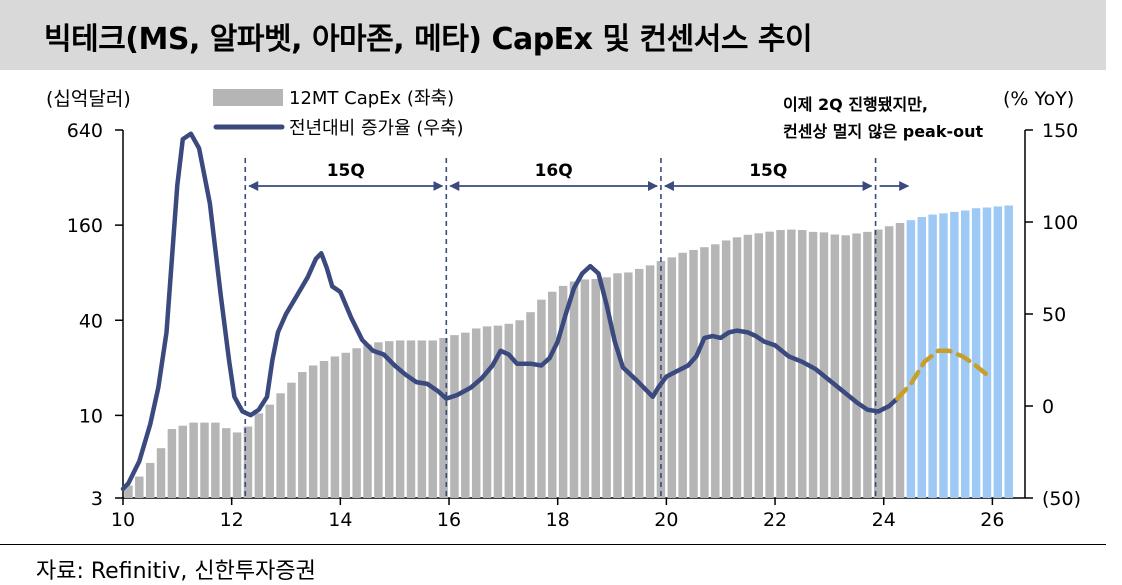 The image size is (1122, 585). I want to click on x-tick-label: 24, so click(884, 520).